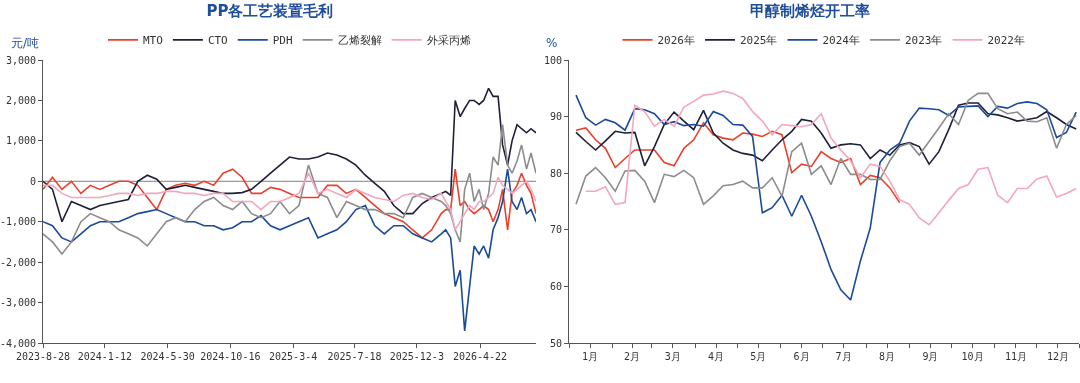 The height and width of the screenshot is (383, 1080). I want to click on y-tick-label: -3,000, so click(18, 303).